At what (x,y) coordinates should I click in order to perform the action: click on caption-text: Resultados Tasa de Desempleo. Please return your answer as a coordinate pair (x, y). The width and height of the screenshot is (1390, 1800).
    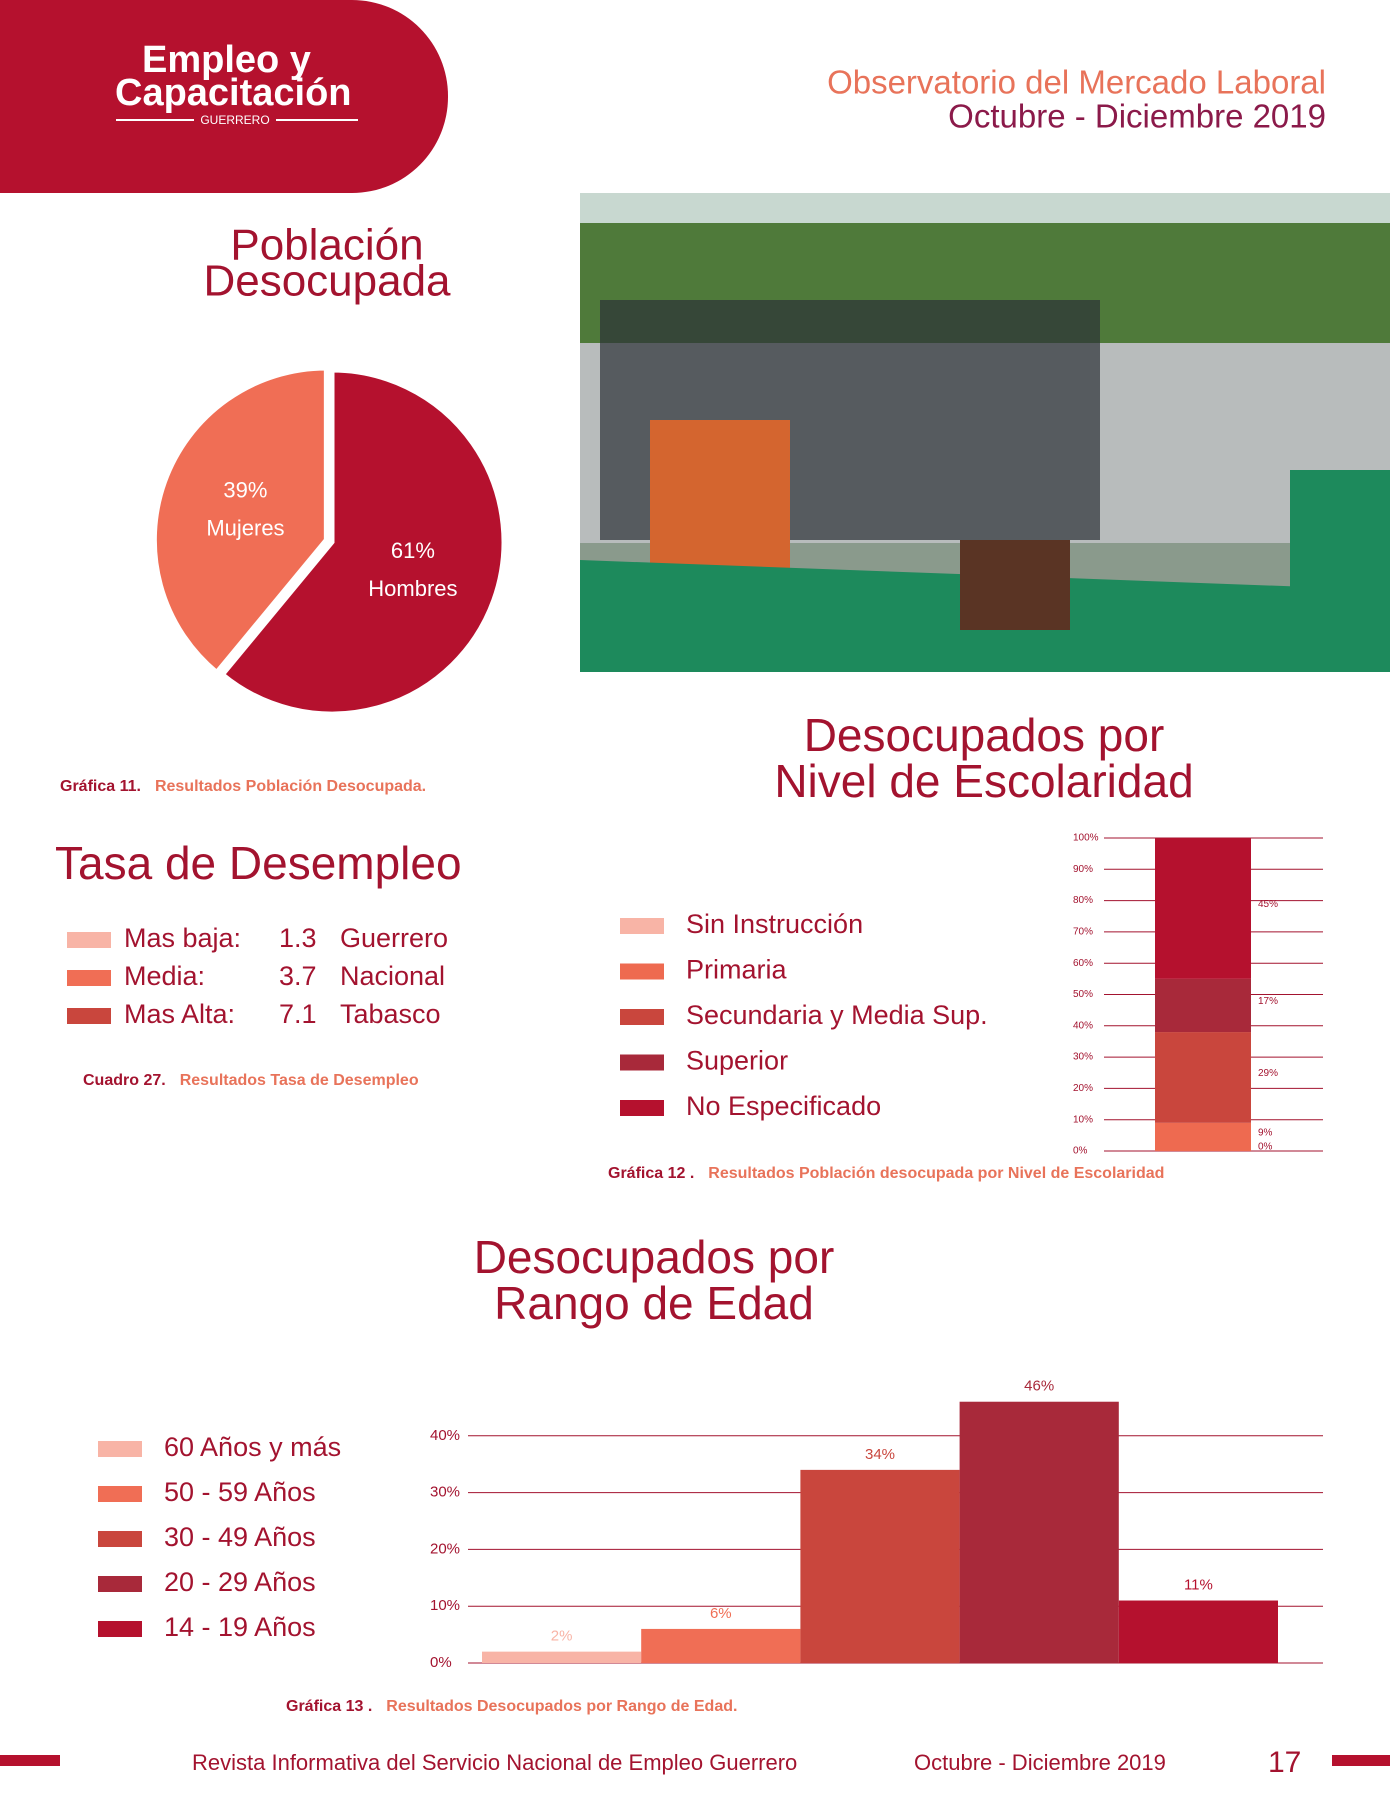
    Looking at the image, I should click on (299, 1080).